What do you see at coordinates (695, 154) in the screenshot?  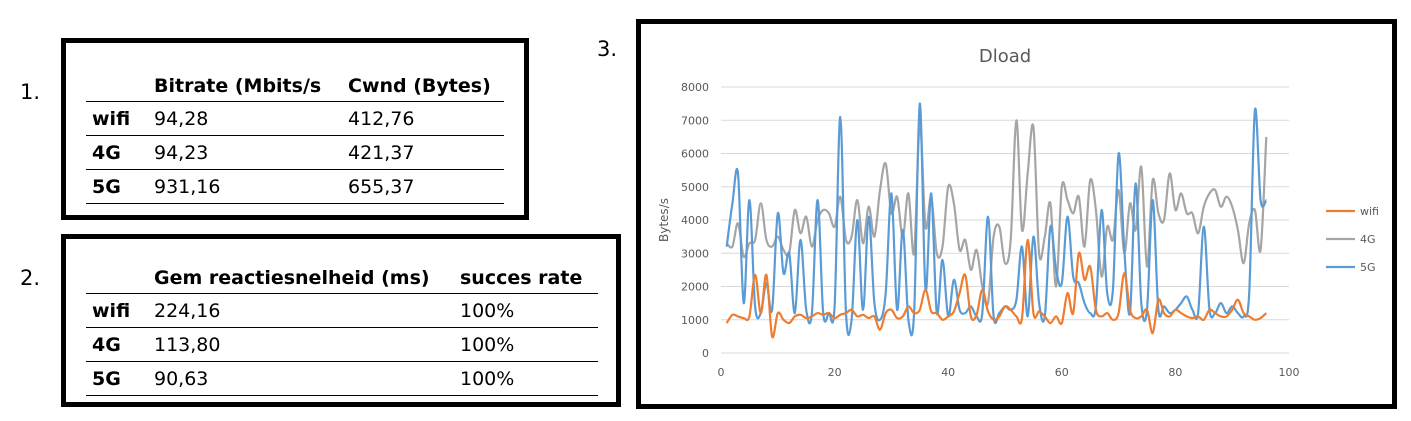 I see `y-tick-label: 6000` at bounding box center [695, 154].